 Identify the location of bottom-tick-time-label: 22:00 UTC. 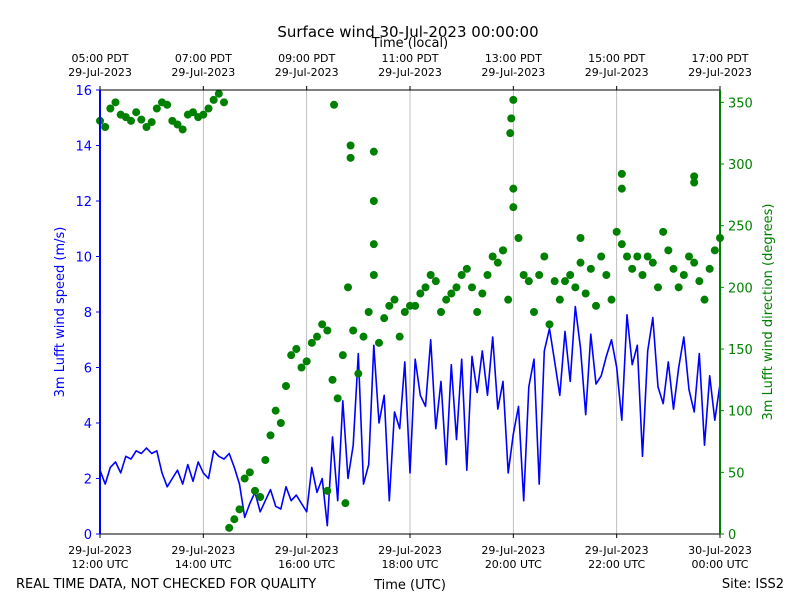
(616, 564).